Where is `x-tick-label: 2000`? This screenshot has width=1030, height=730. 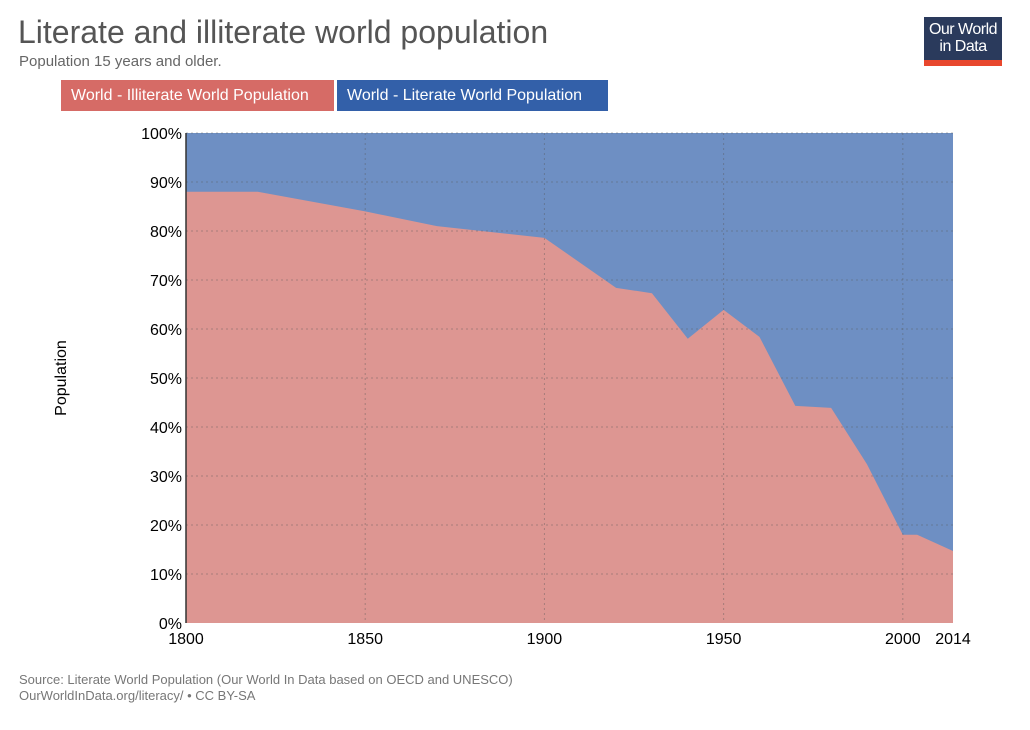
x-tick-label: 2000 is located at coordinates (903, 639).